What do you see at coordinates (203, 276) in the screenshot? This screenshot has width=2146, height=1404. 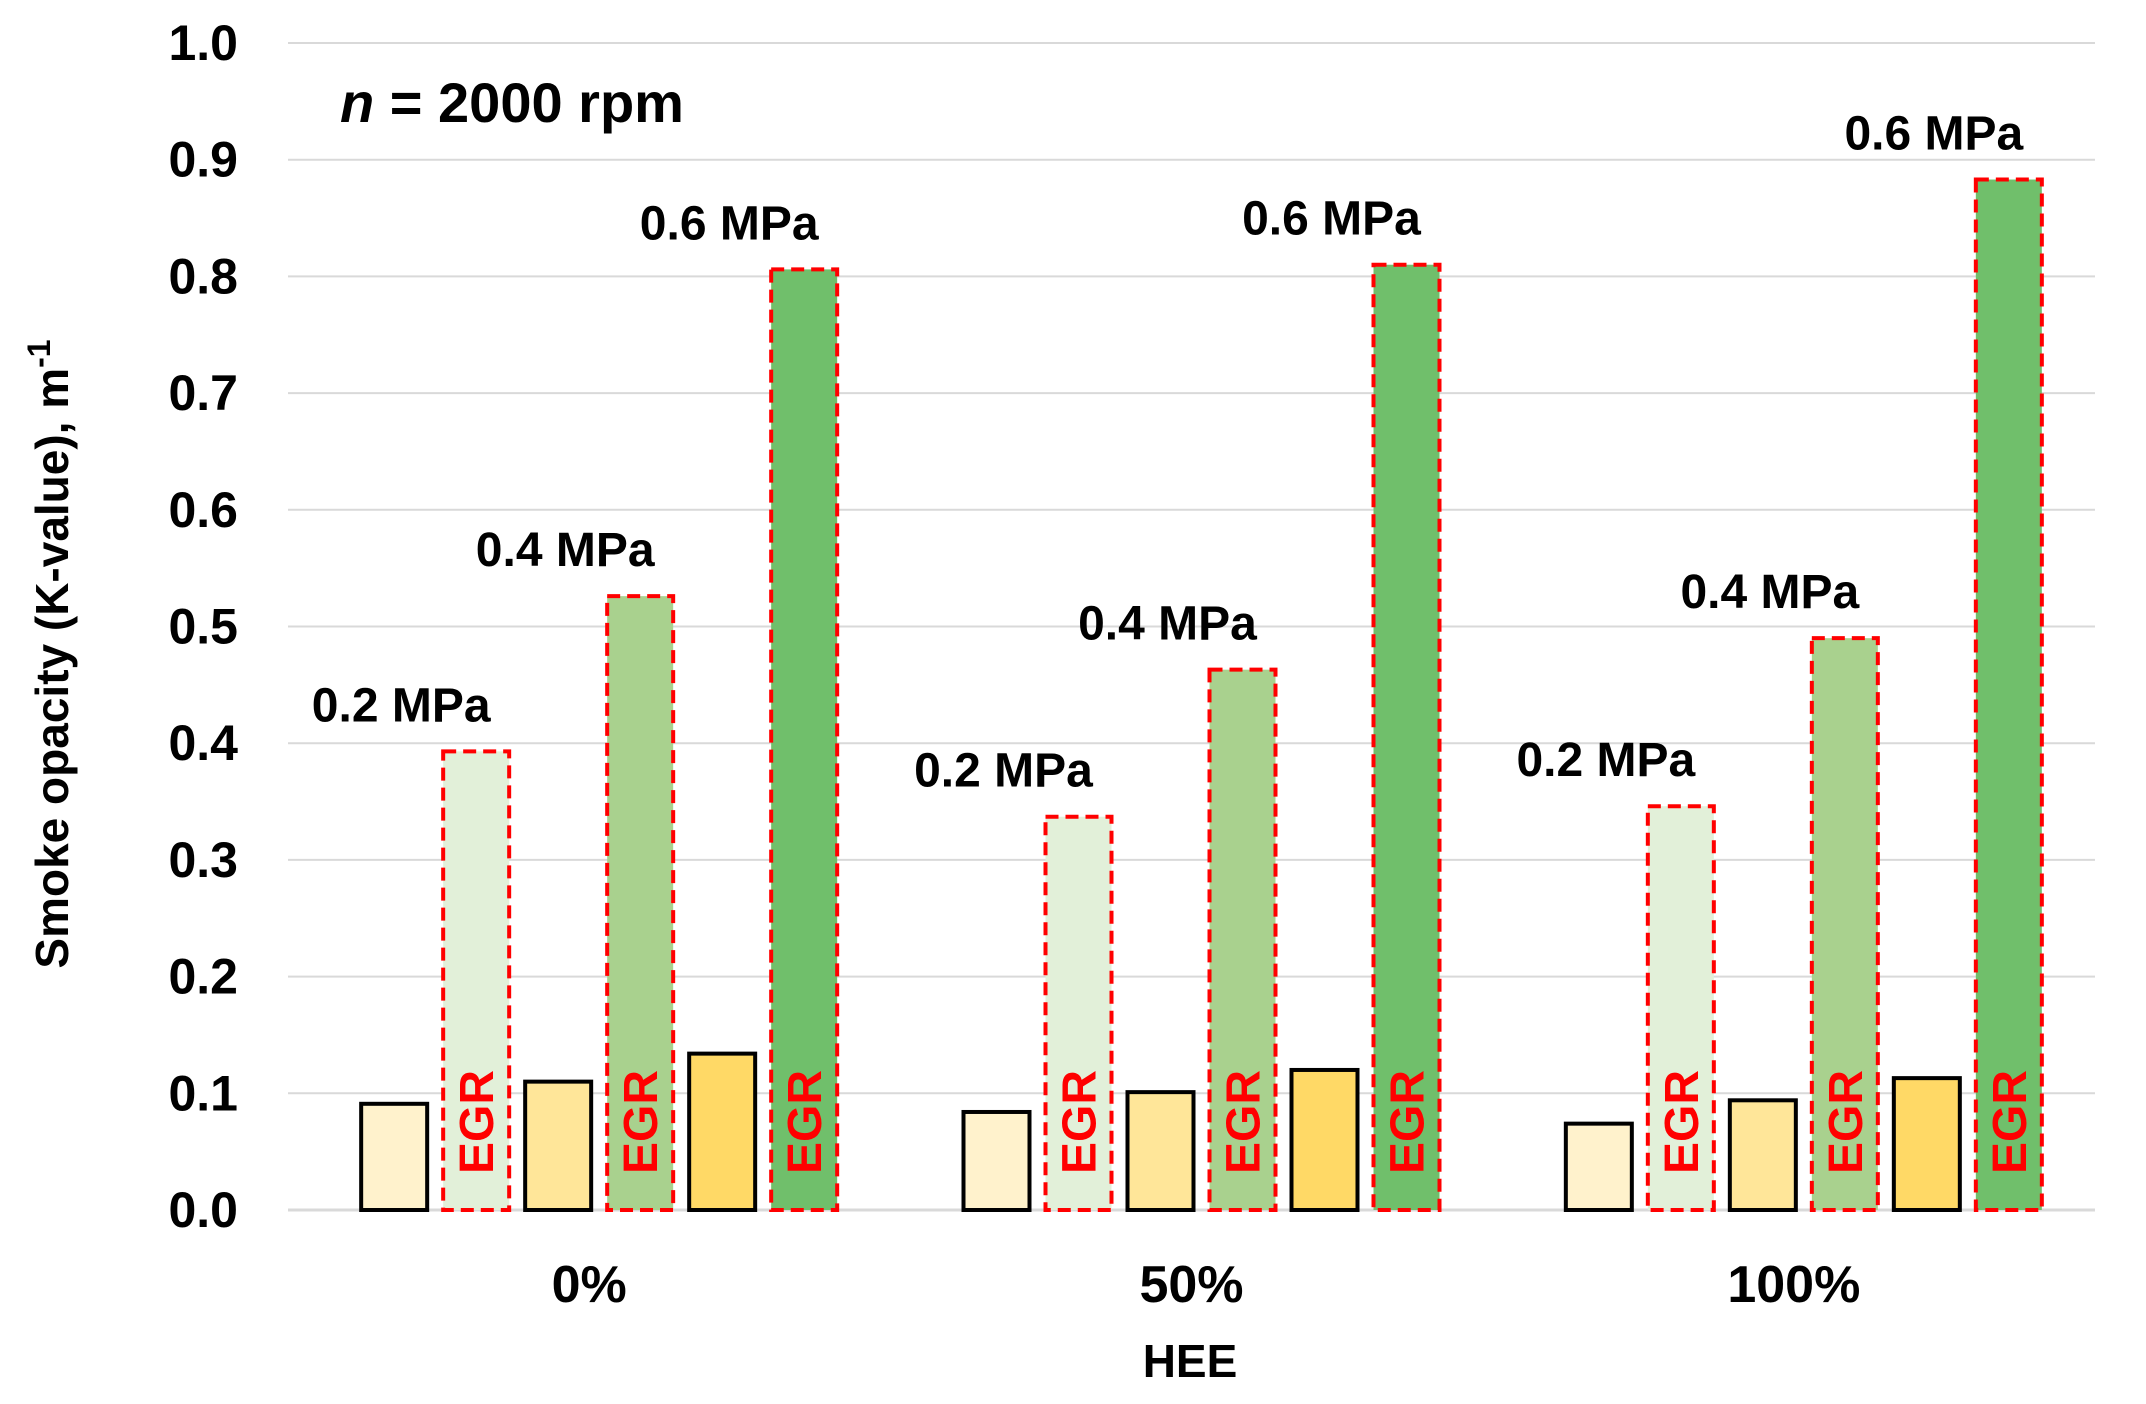 I see `y-tick-label: 0.8` at bounding box center [203, 276].